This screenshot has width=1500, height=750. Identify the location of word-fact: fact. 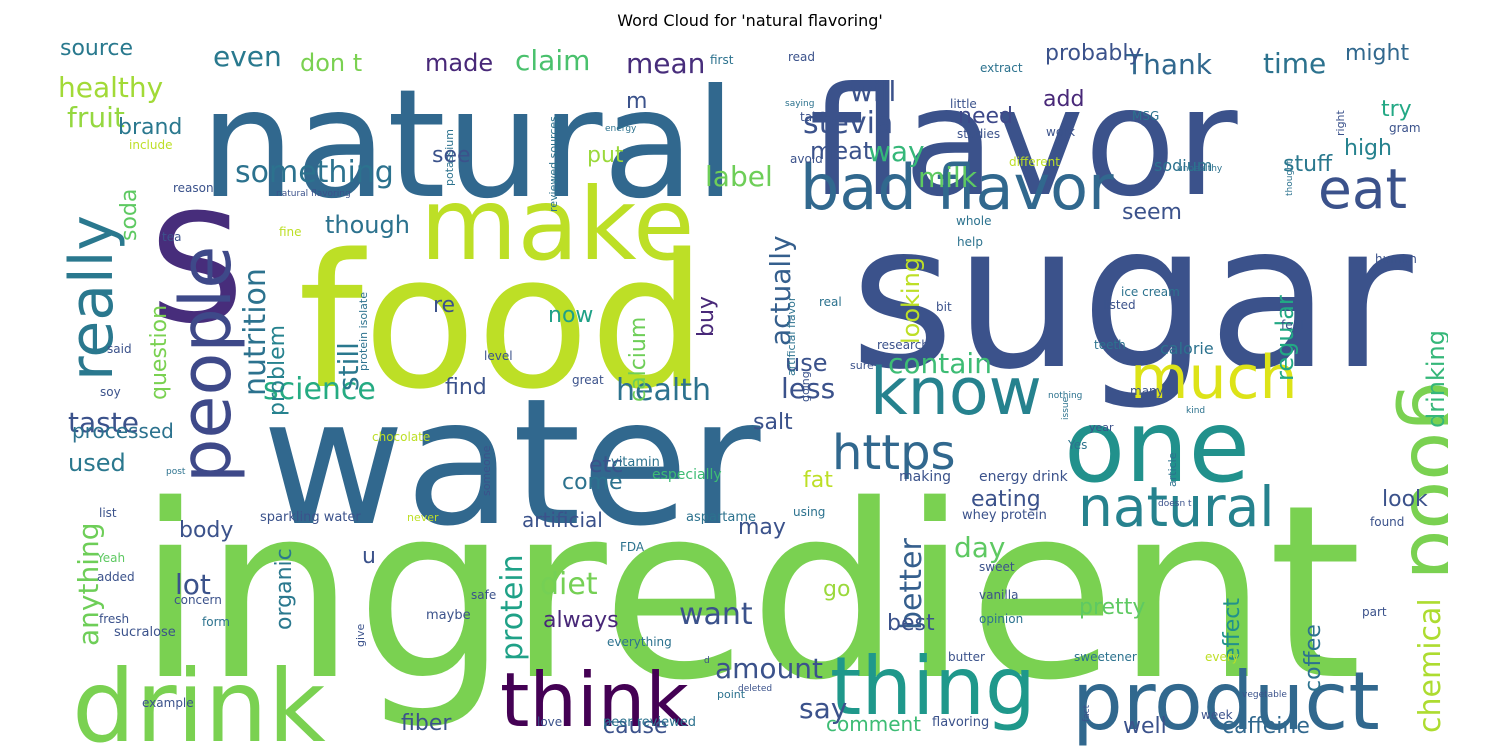
(1087, 713).